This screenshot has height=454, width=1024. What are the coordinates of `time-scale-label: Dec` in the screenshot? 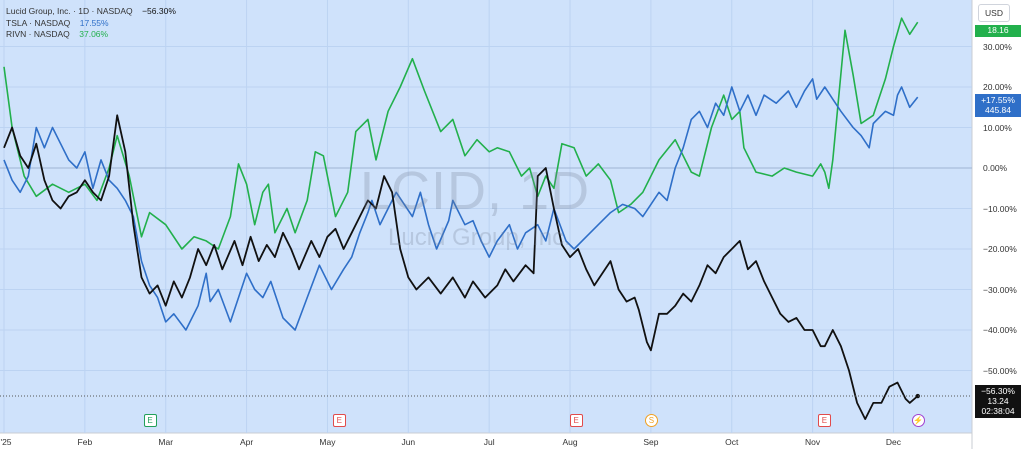 It's located at (893, 442).